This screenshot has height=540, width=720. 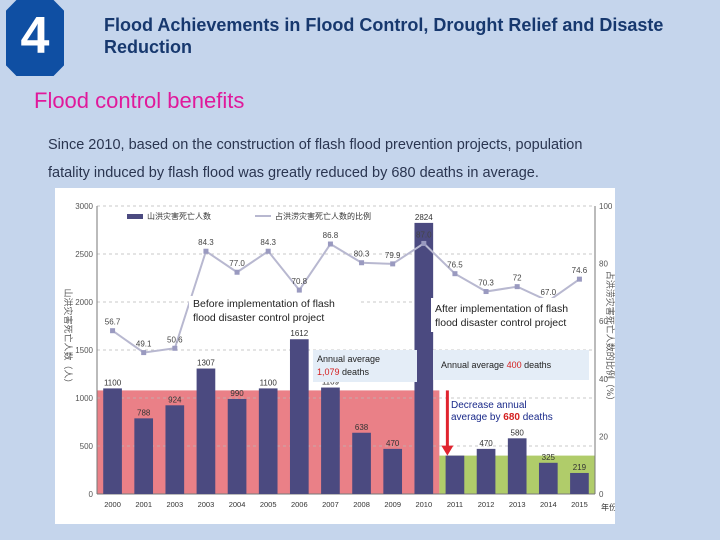 What do you see at coordinates (455, 504) in the screenshot?
I see `x-tick-label: 2011` at bounding box center [455, 504].